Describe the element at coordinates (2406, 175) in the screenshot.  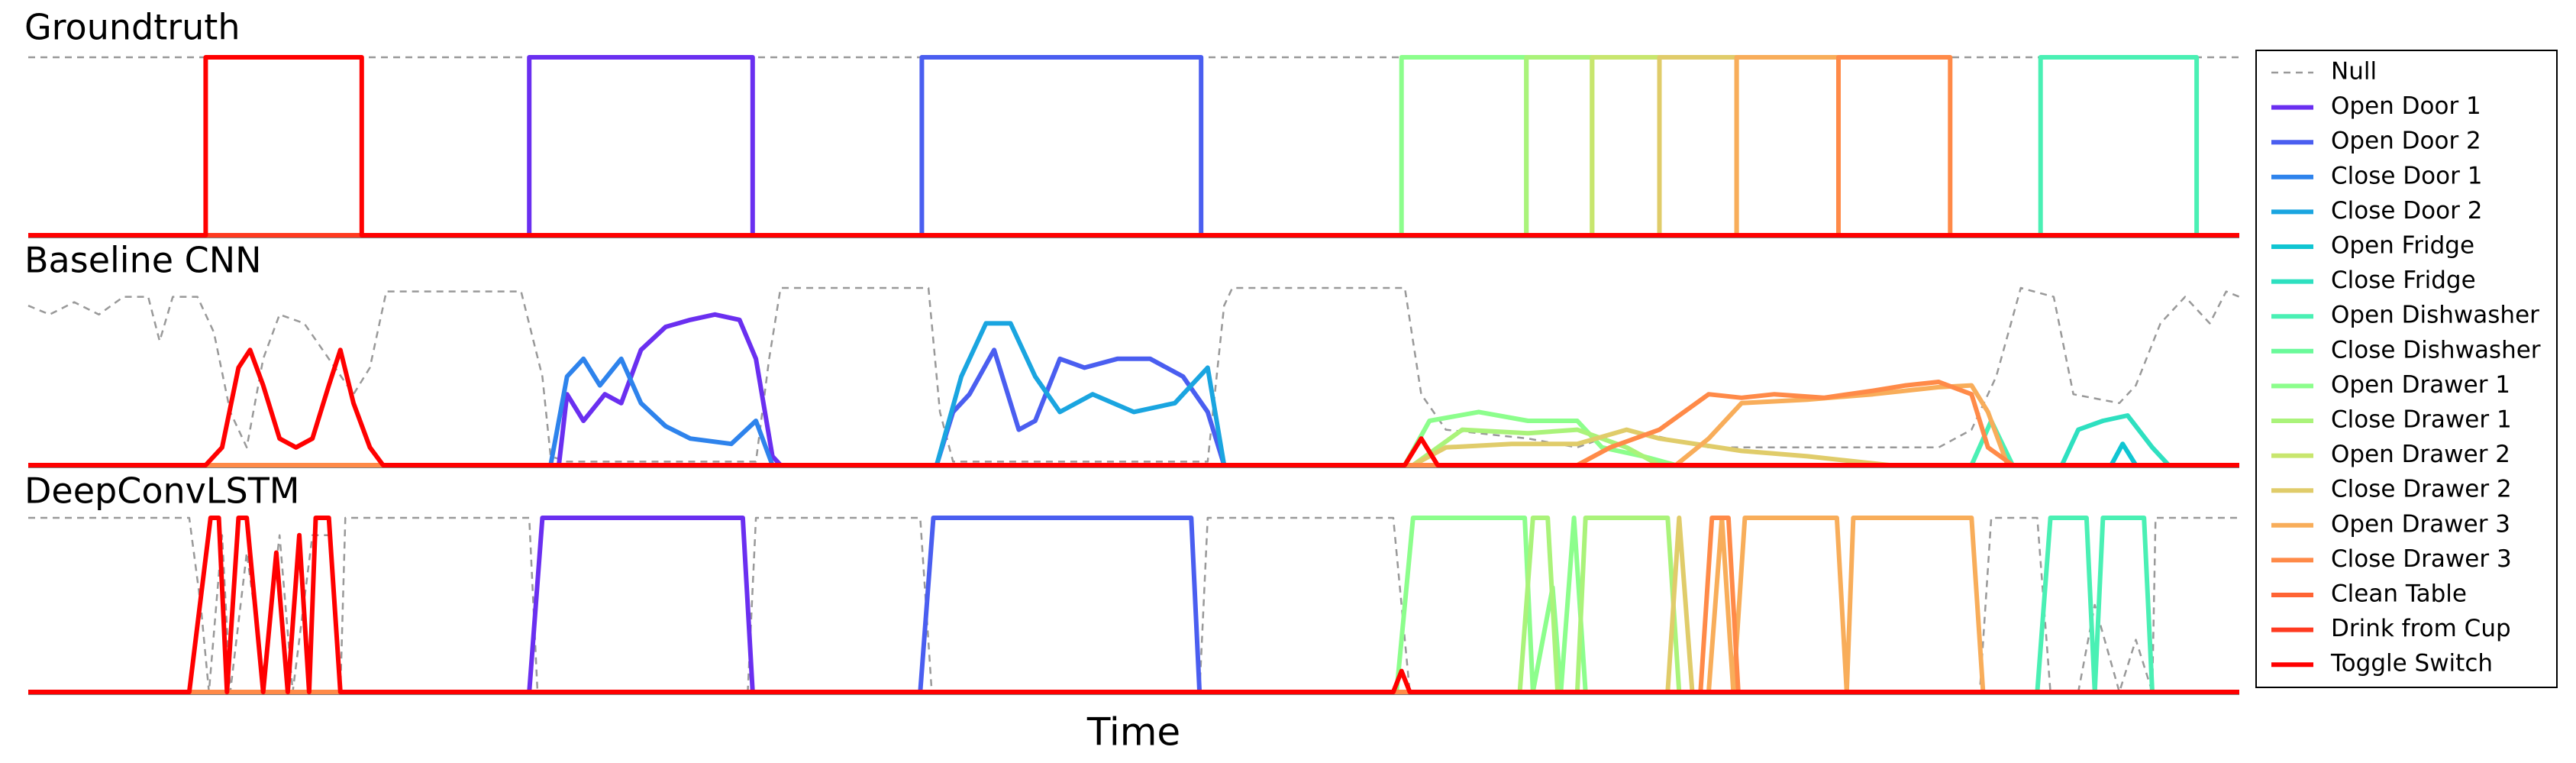
I see `legend-label: Close Door 1` at that location.